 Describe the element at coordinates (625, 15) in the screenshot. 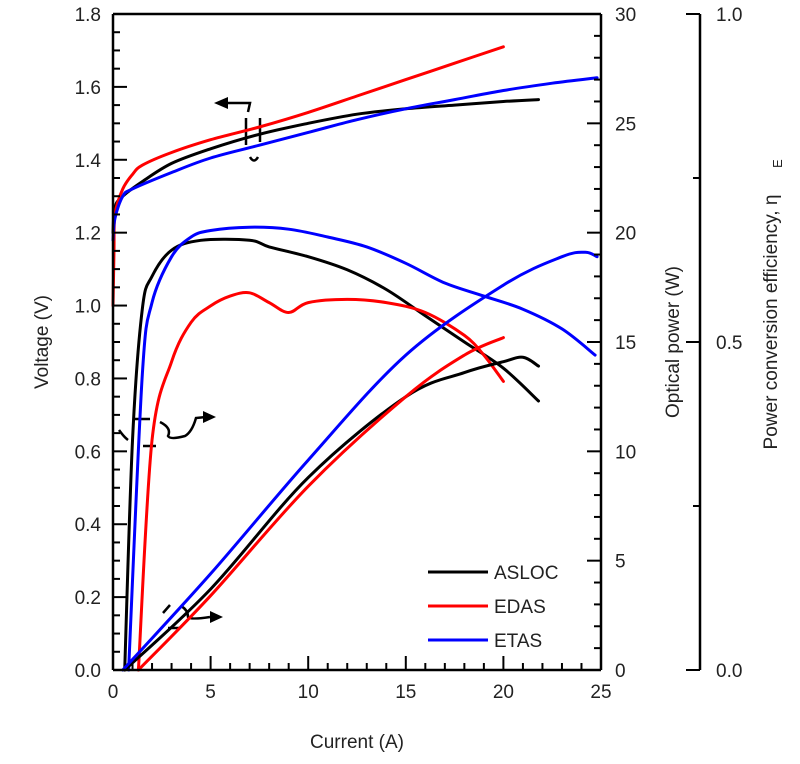

I see `power-tick-label: 30` at that location.